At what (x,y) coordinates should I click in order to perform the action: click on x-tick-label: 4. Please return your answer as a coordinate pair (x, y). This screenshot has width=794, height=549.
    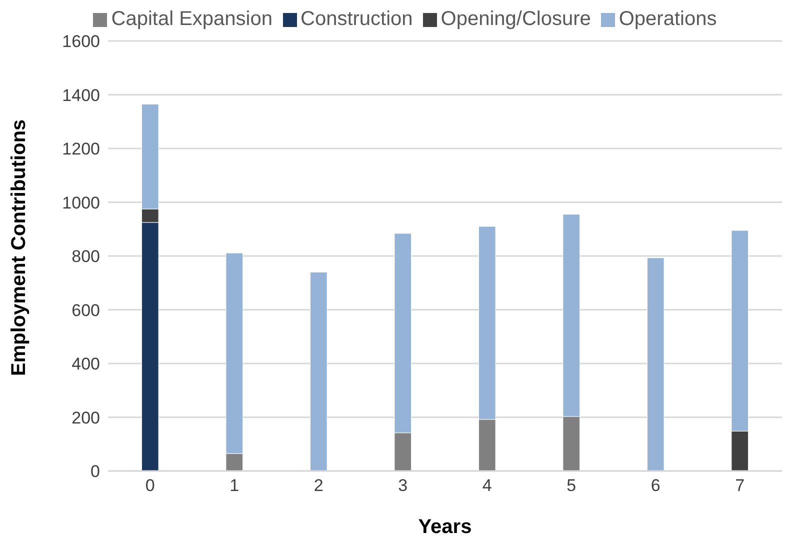
    Looking at the image, I should click on (487, 486).